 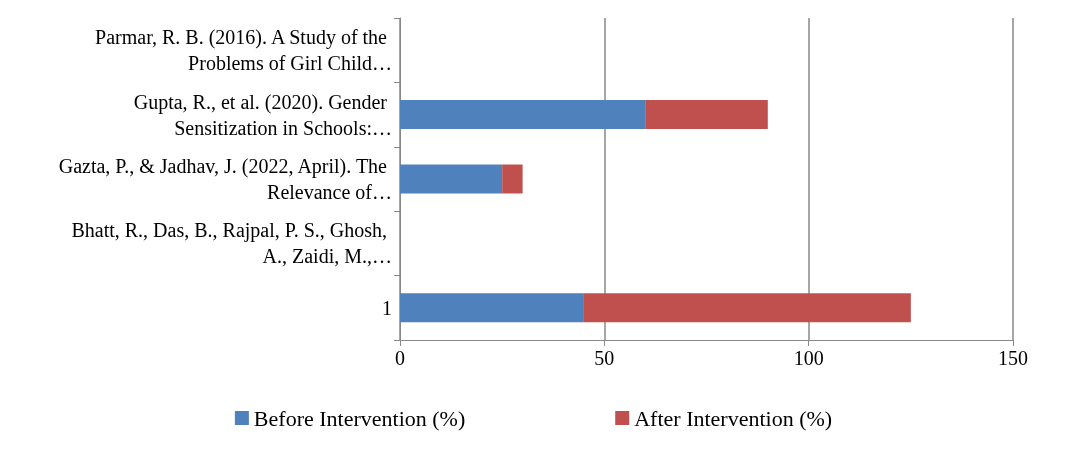 I want to click on y-tick-label: 1, so click(x=387, y=307).